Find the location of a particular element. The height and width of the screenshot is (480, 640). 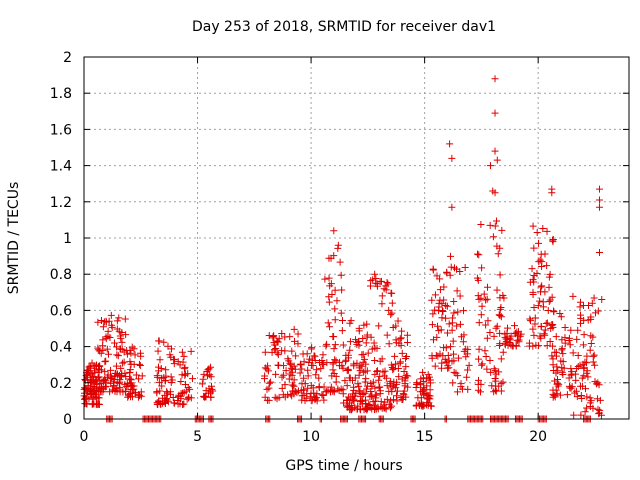

y-tick-label: 1.8 is located at coordinates (61, 94).